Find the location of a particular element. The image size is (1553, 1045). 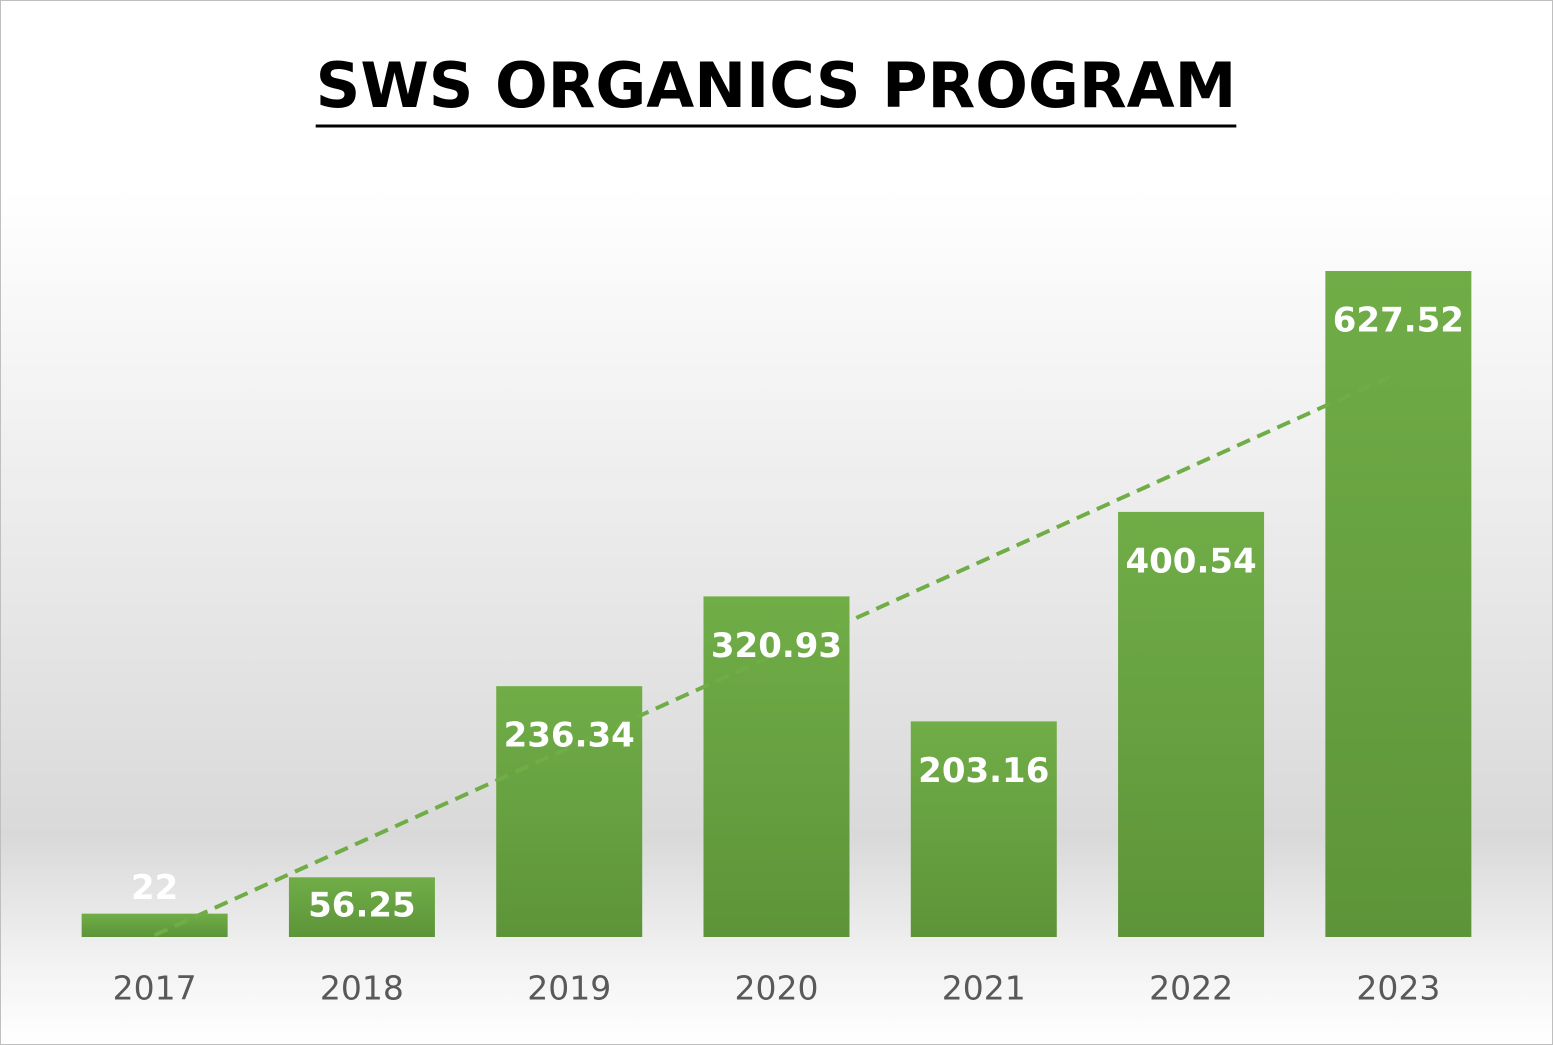

value-label: 627.52 is located at coordinates (1398, 321).